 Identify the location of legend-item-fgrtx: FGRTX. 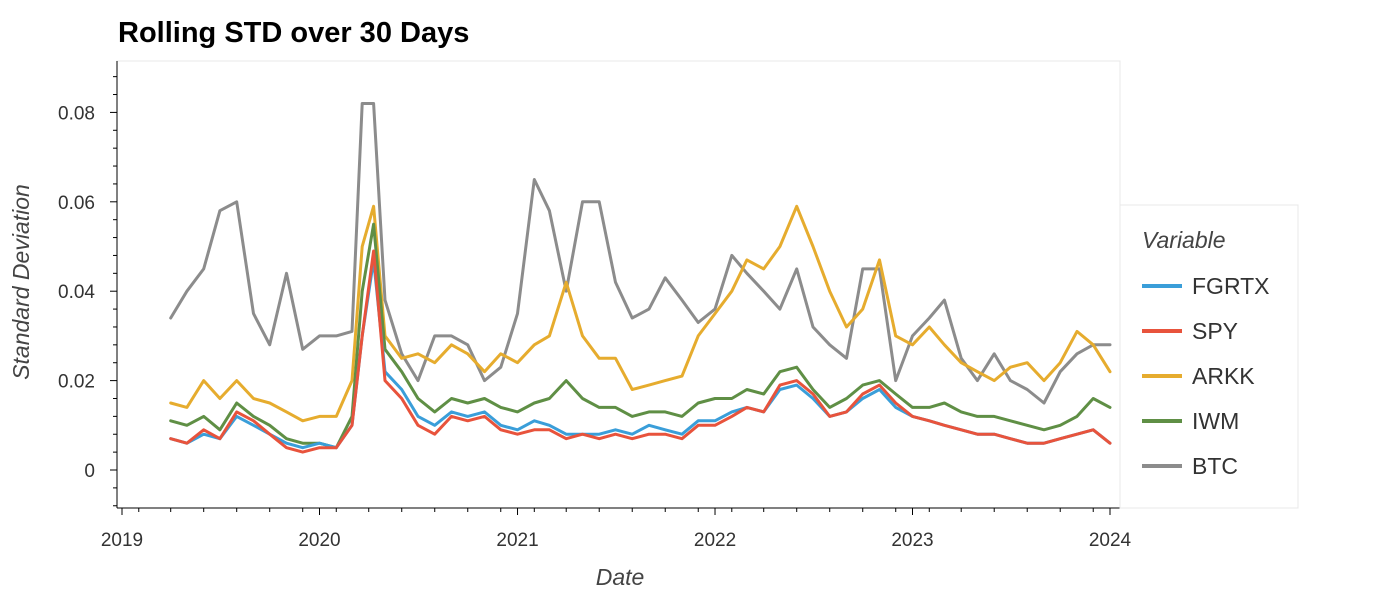
(1206, 286).